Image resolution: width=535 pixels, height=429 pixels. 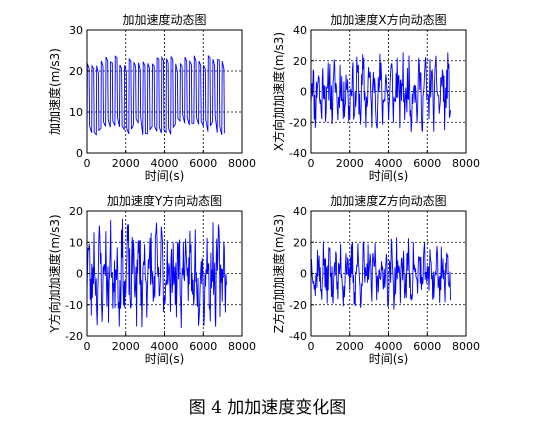 What do you see at coordinates (278, 273) in the screenshot?
I see `y-axis-label: Z方向加加速度(m/s3)` at bounding box center [278, 273].